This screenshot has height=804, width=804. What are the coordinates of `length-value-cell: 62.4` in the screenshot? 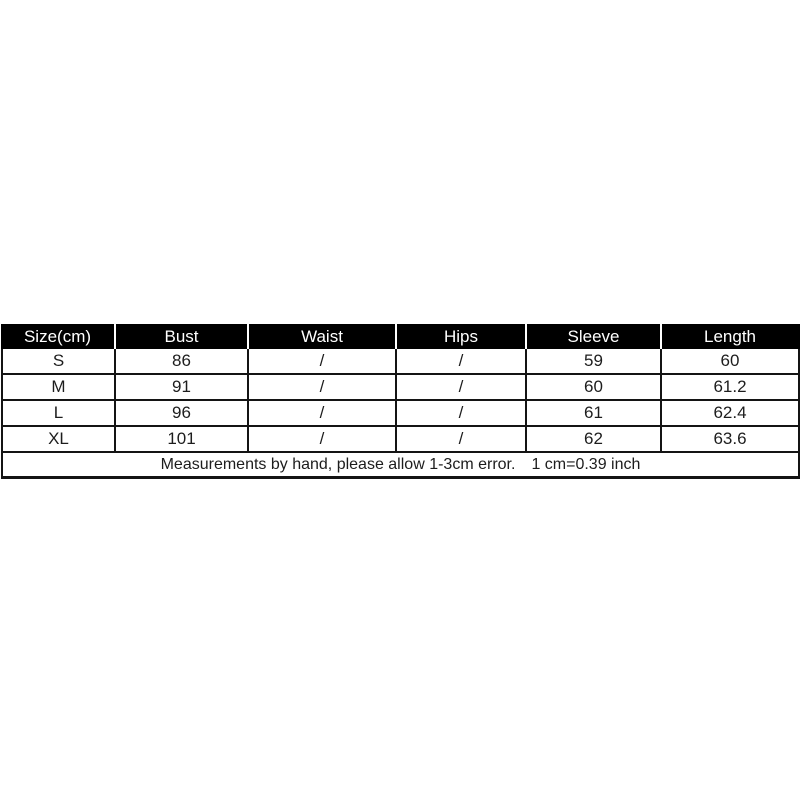 It's located at (731, 414).